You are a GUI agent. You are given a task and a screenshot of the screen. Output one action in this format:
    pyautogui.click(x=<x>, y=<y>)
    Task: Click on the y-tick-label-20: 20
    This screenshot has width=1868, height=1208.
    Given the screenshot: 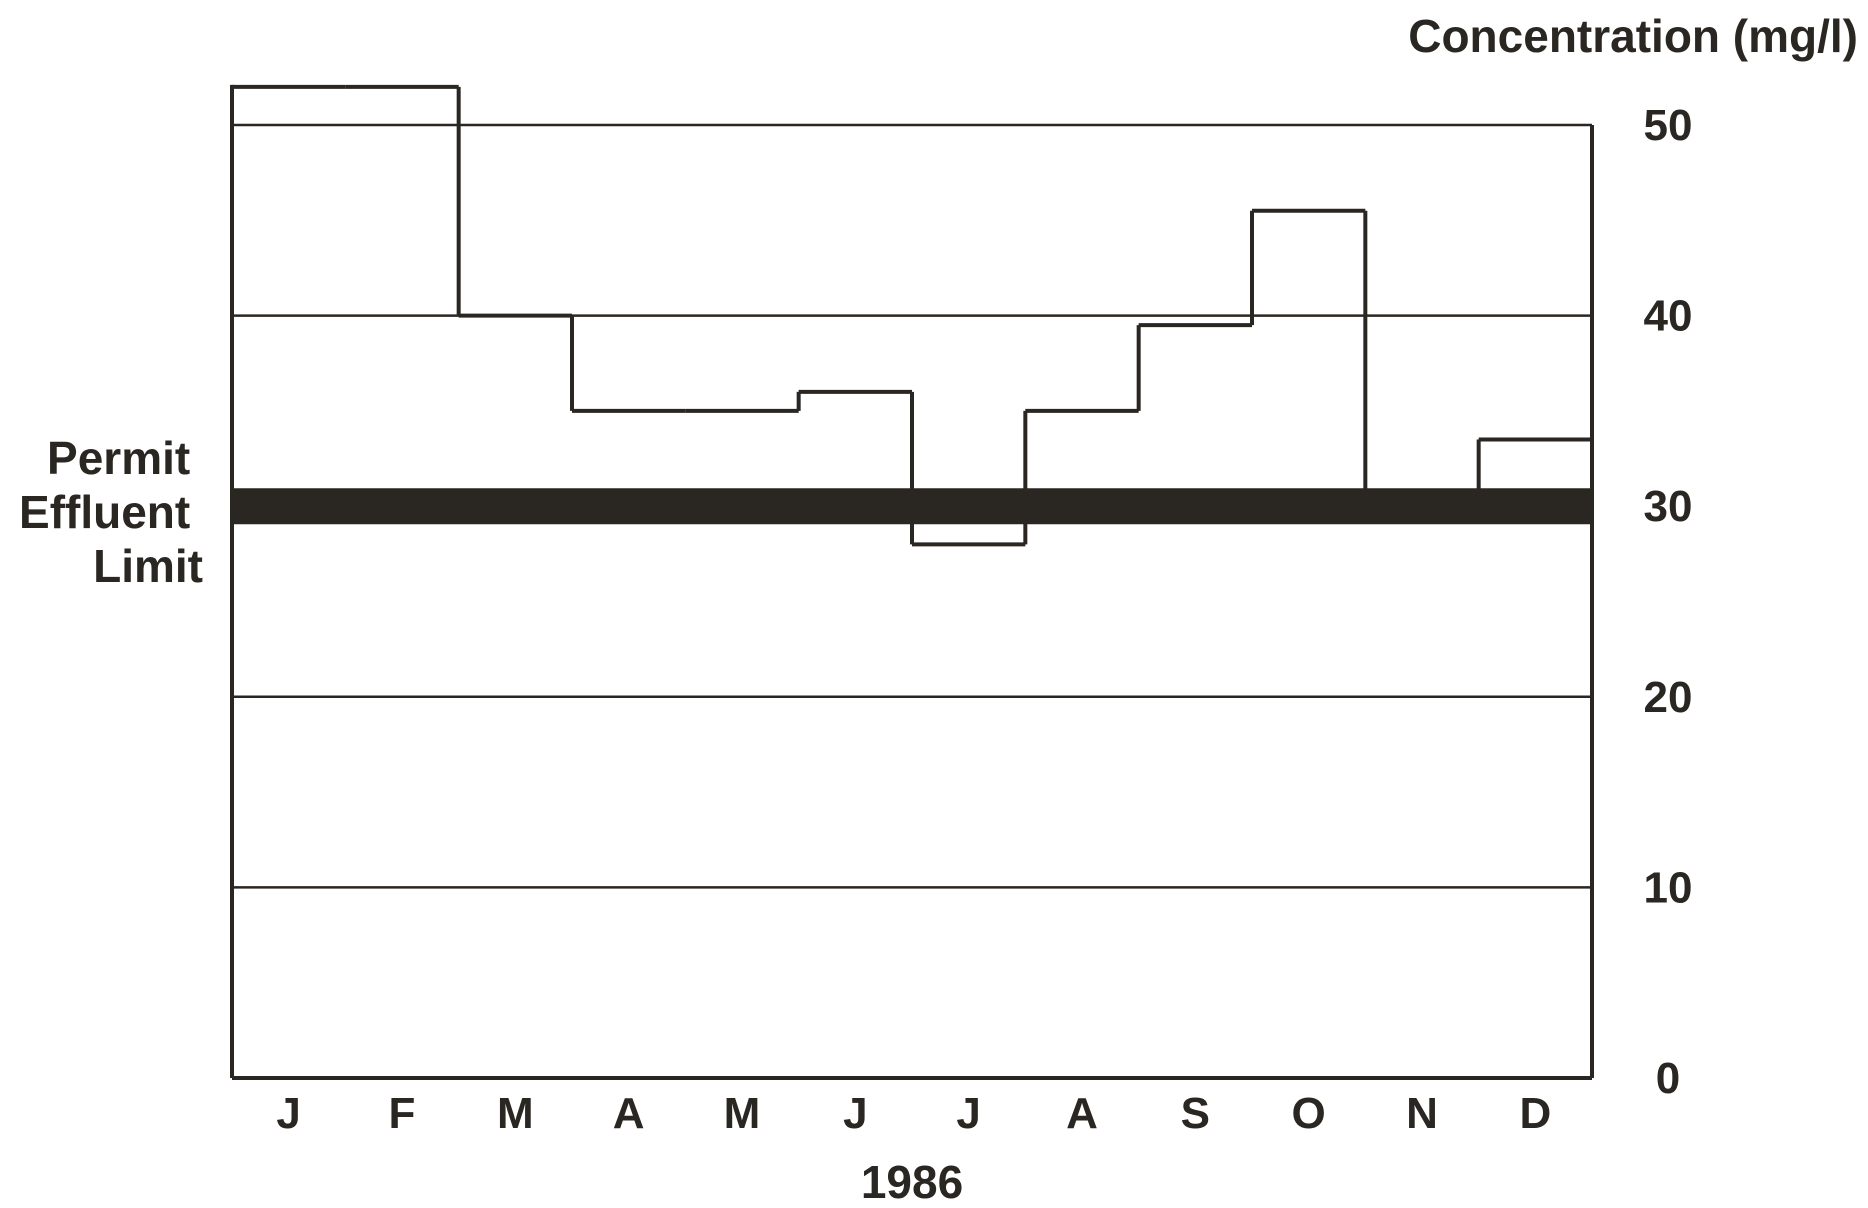 What is the action you would take?
    pyautogui.click(x=1668, y=697)
    